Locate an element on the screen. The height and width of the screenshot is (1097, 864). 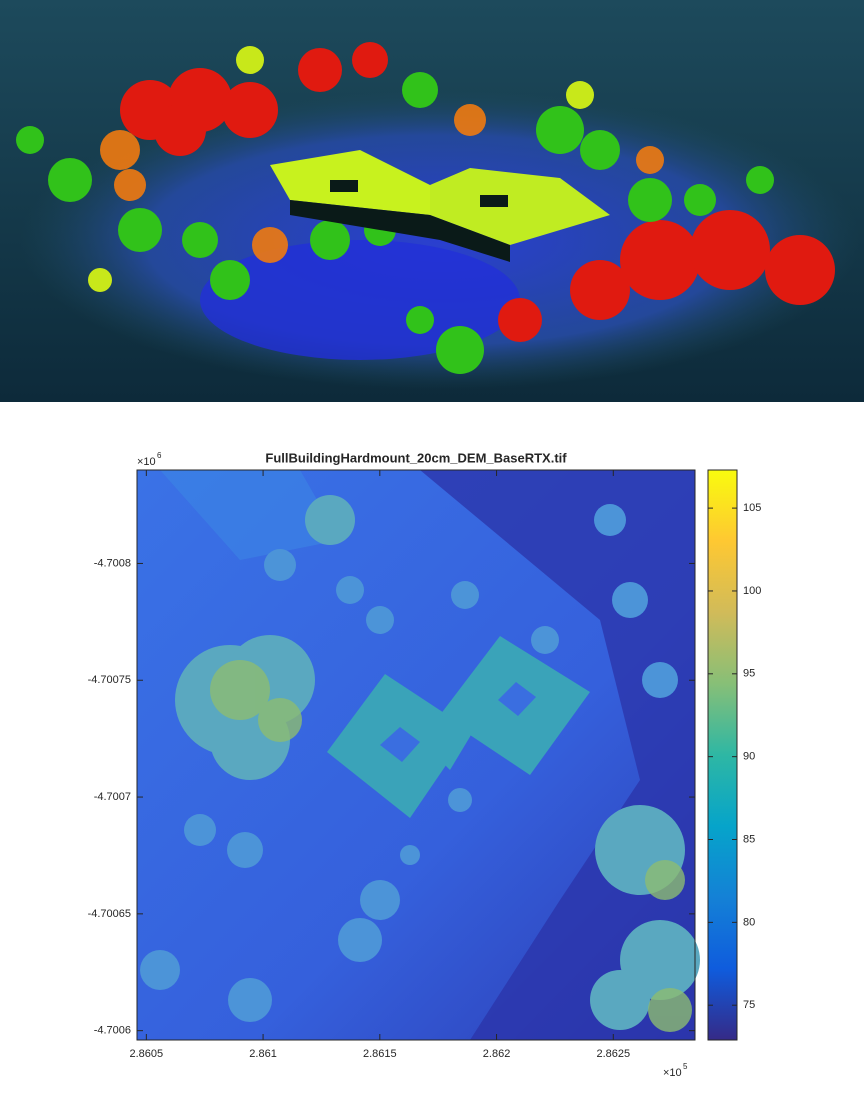
y-multiplier-exponent: 6 is located at coordinates (159, 455).